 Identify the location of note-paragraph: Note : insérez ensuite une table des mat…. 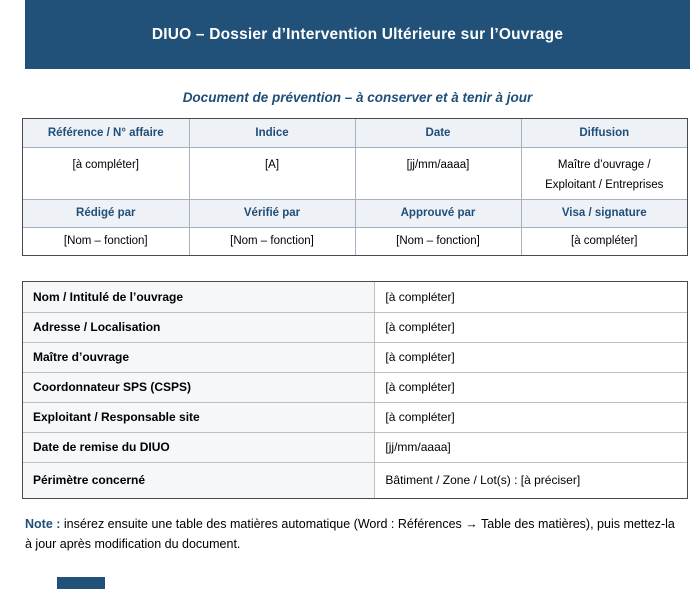
(350, 534).